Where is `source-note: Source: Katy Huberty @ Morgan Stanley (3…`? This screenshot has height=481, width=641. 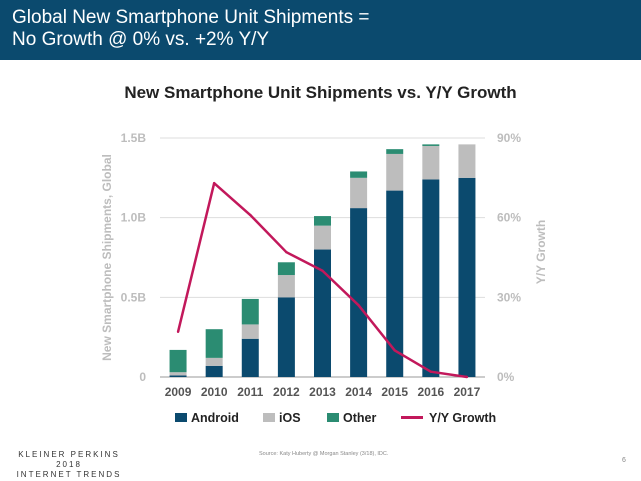
source-note: Source: Katy Huberty @ Morgan Stanley (3… is located at coordinates (324, 454).